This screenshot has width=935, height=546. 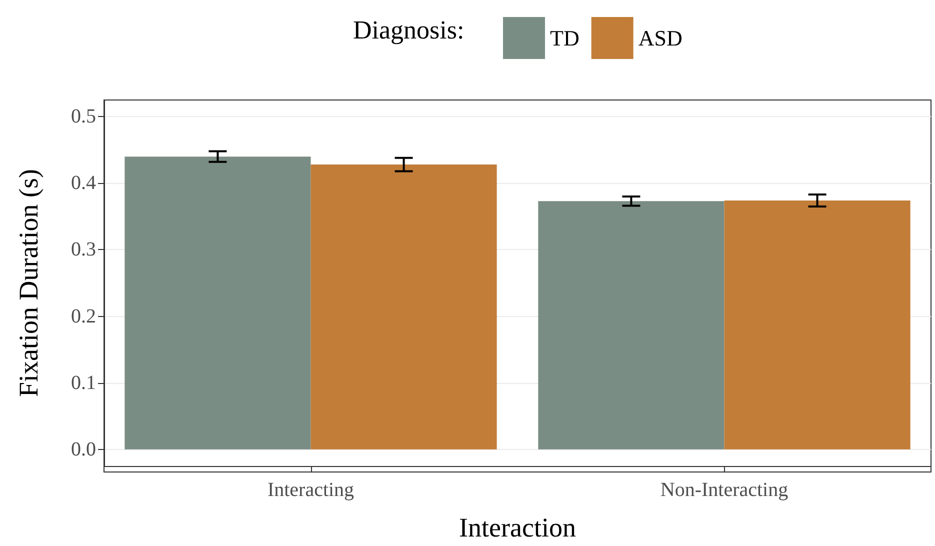 What do you see at coordinates (310, 490) in the screenshot?
I see `x-tick-label: Interacting` at bounding box center [310, 490].